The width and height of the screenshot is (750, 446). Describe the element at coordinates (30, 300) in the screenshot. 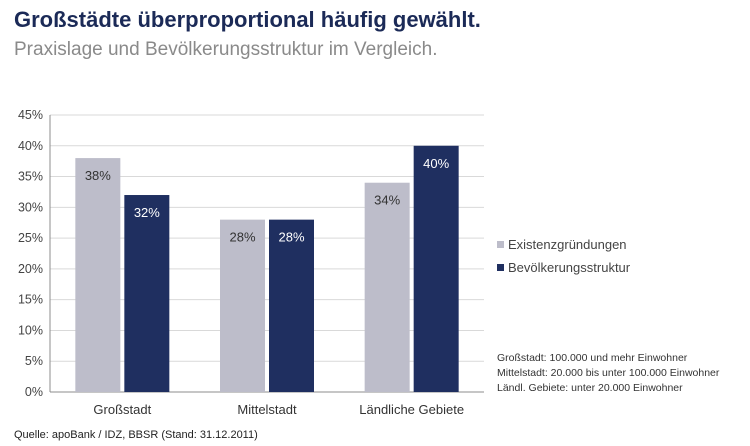

I see `y-tick-label: 15%` at that location.